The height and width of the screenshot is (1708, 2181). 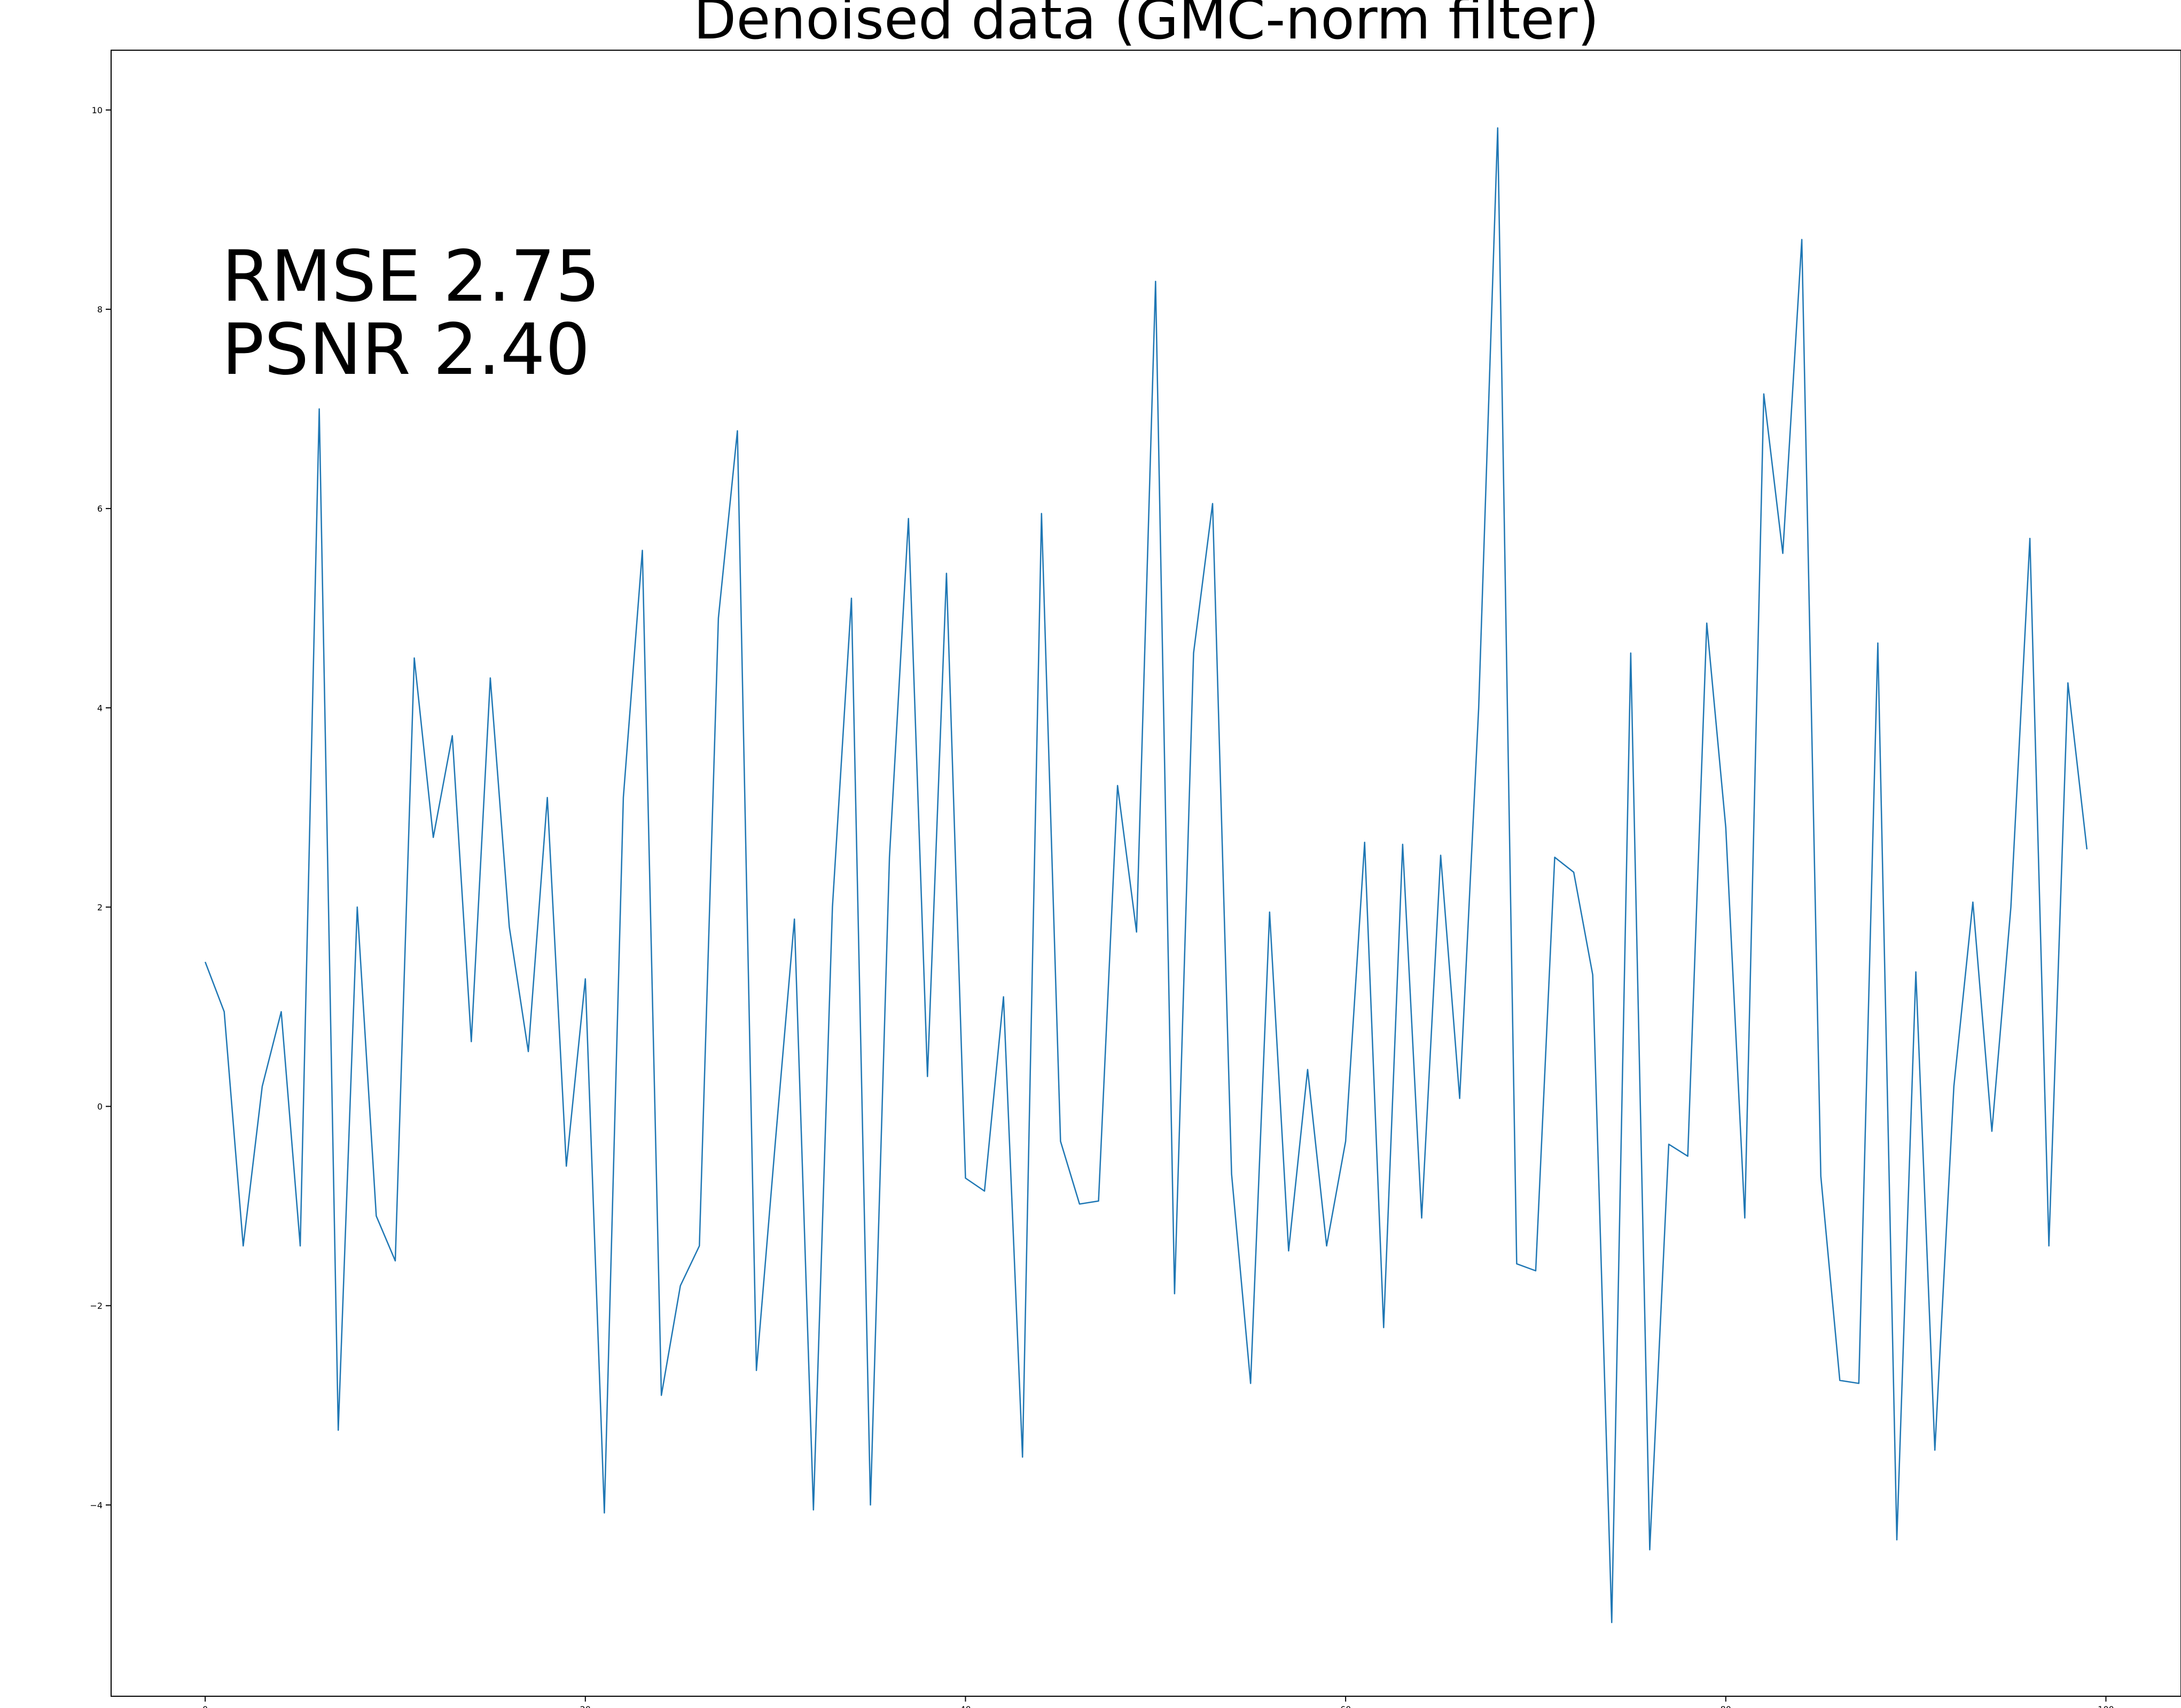 What do you see at coordinates (100, 1107) in the screenshot?
I see `y-tick-label: 0` at bounding box center [100, 1107].